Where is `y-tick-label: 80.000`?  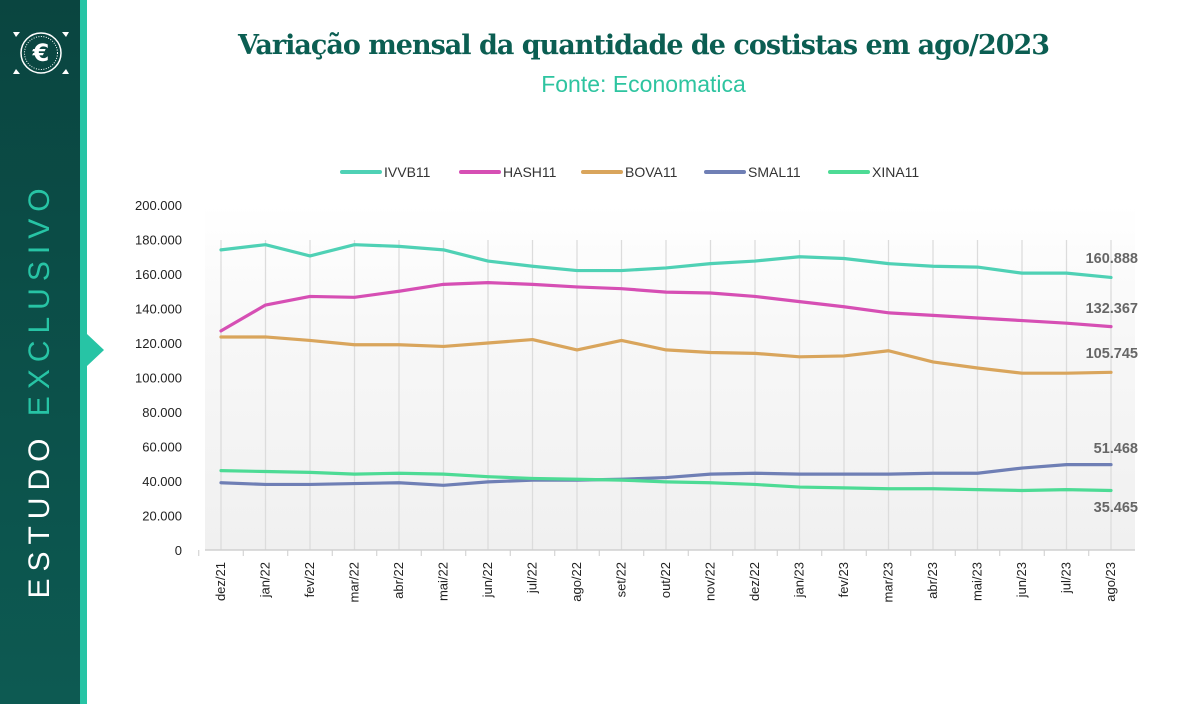 y-tick-label: 80.000 is located at coordinates (162, 412).